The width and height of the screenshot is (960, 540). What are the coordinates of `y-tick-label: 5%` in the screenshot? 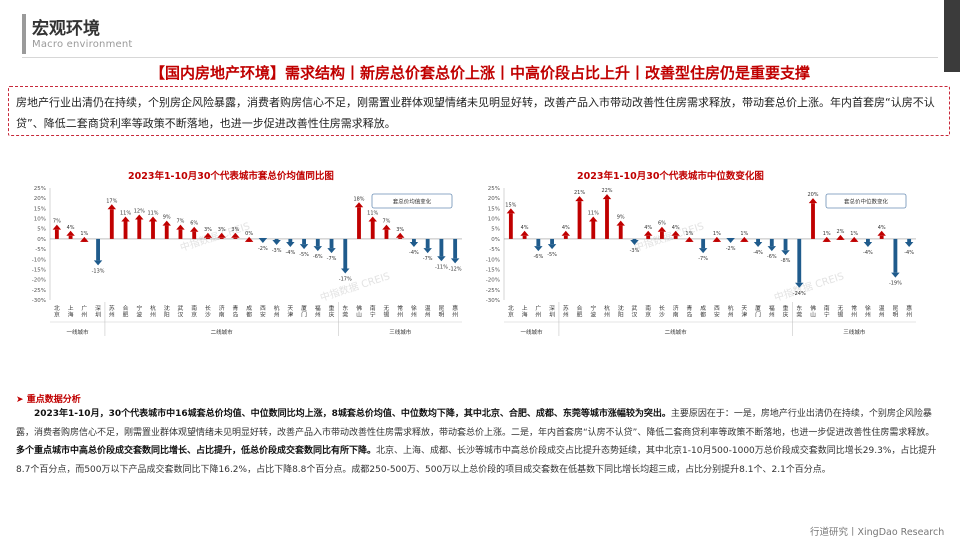 It's located at (495, 230).